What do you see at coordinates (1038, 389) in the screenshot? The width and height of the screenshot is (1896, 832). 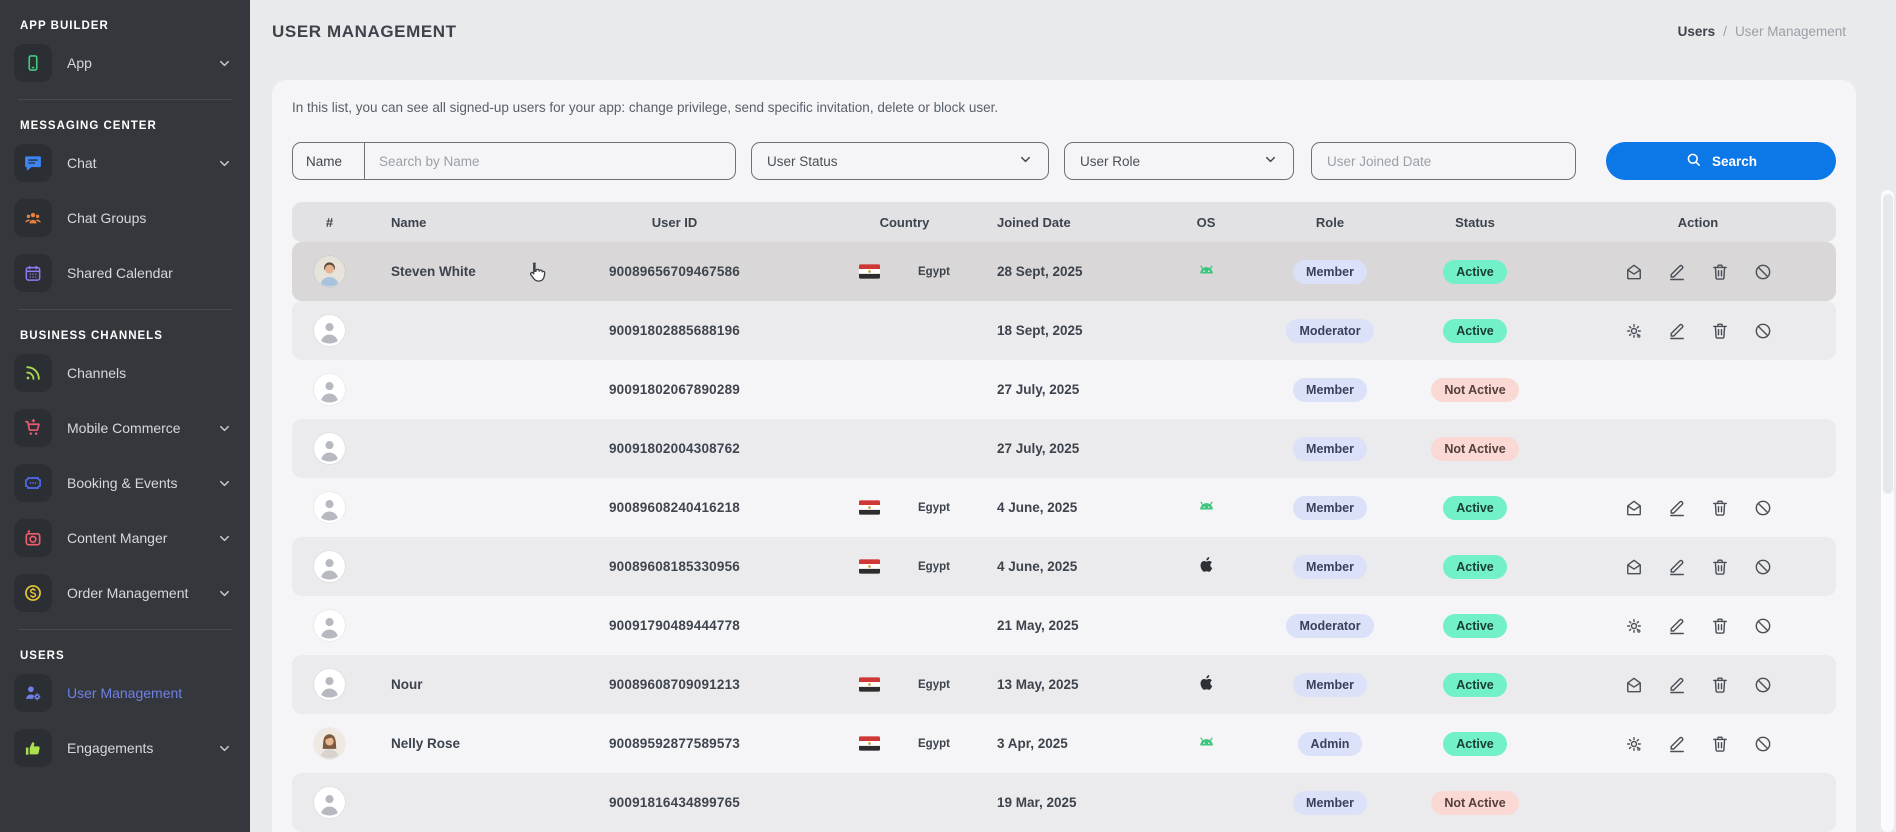 I see `joined-date: 27 July, 2025` at bounding box center [1038, 389].